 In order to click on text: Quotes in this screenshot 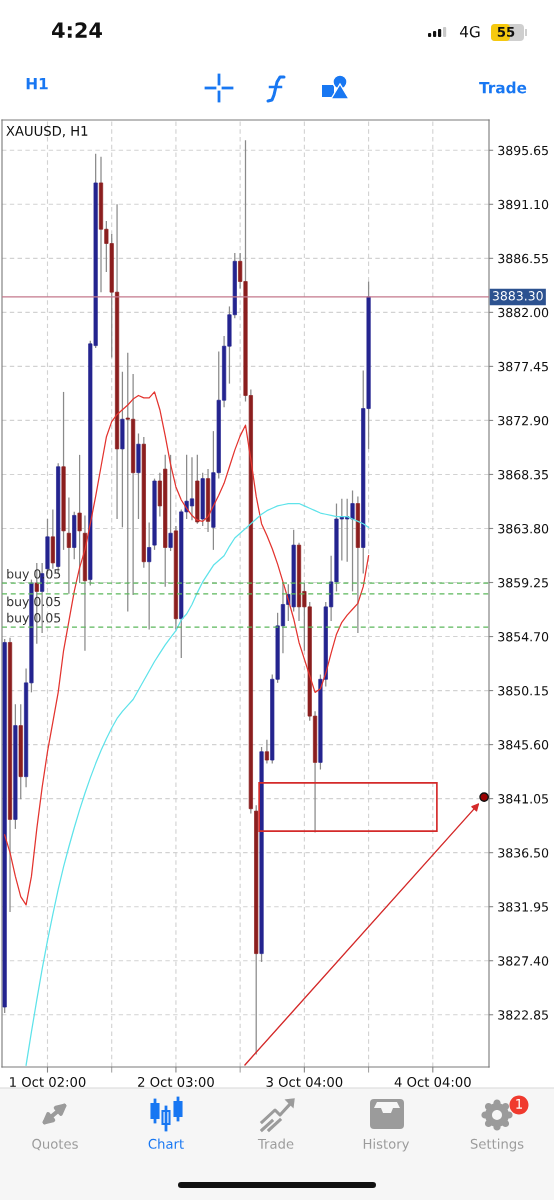, I will do `click(55, 1144)`.